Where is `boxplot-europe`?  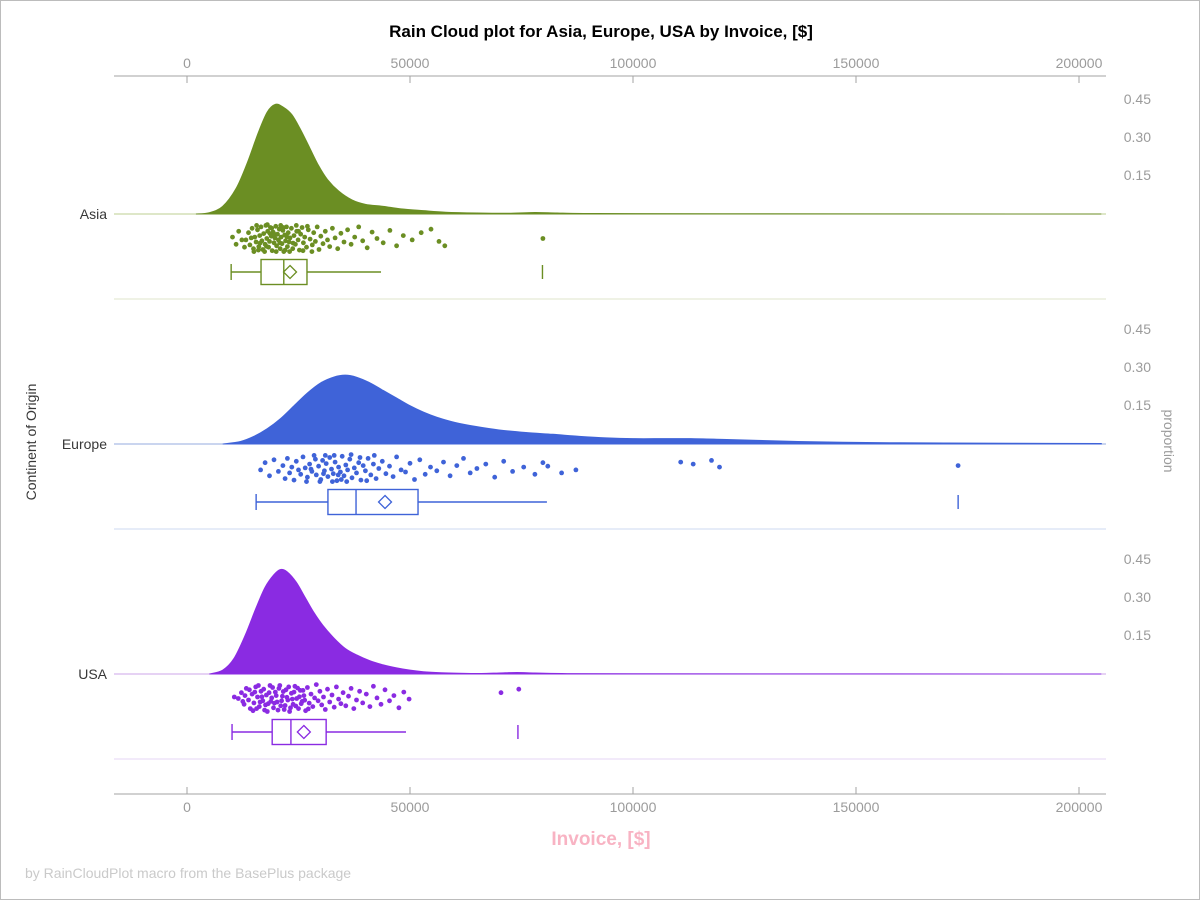
boxplot-europe is located at coordinates (607, 502).